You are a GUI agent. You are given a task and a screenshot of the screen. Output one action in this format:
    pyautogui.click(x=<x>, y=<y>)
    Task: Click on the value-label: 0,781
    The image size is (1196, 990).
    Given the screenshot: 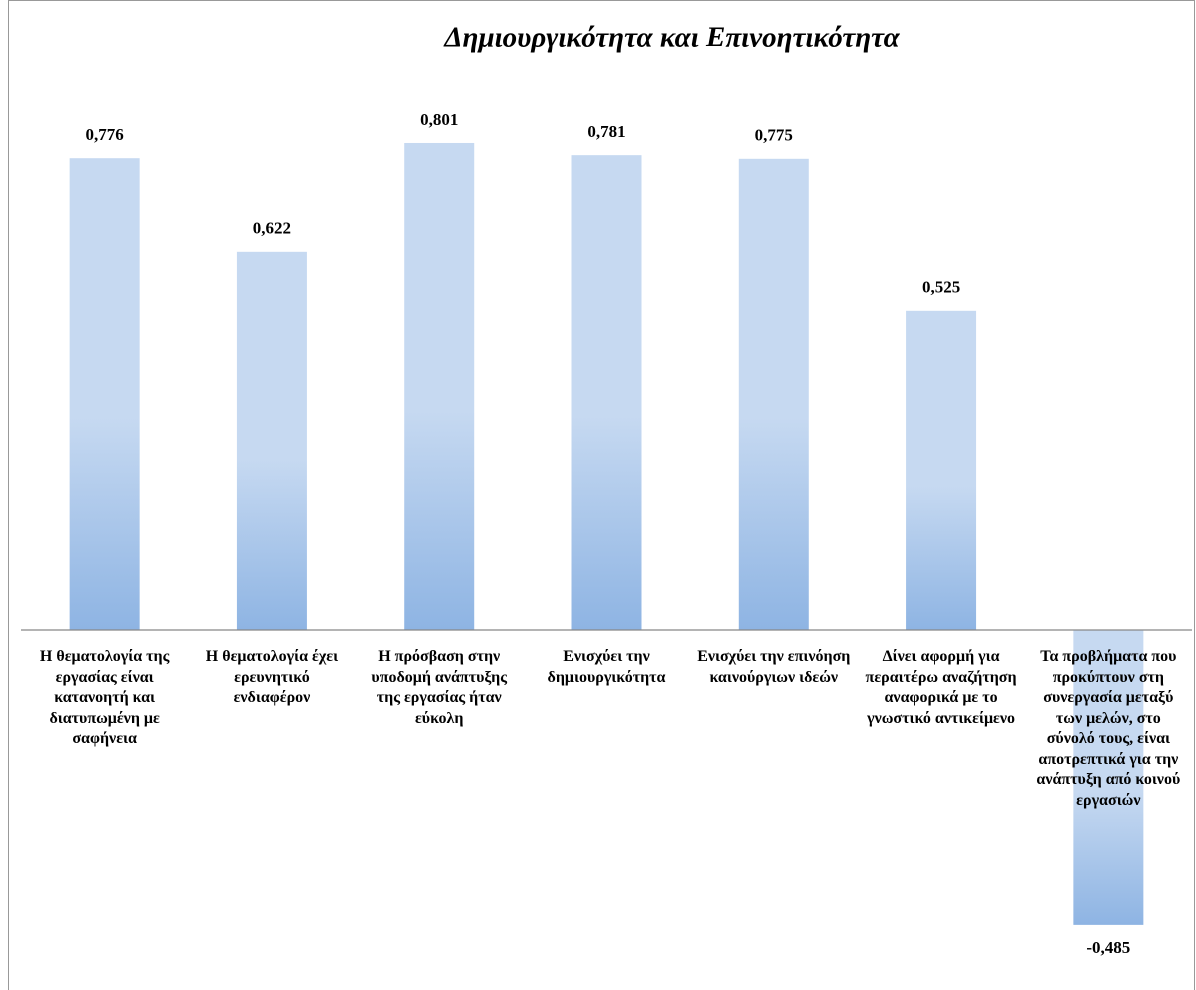 What is the action you would take?
    pyautogui.click(x=606, y=131)
    